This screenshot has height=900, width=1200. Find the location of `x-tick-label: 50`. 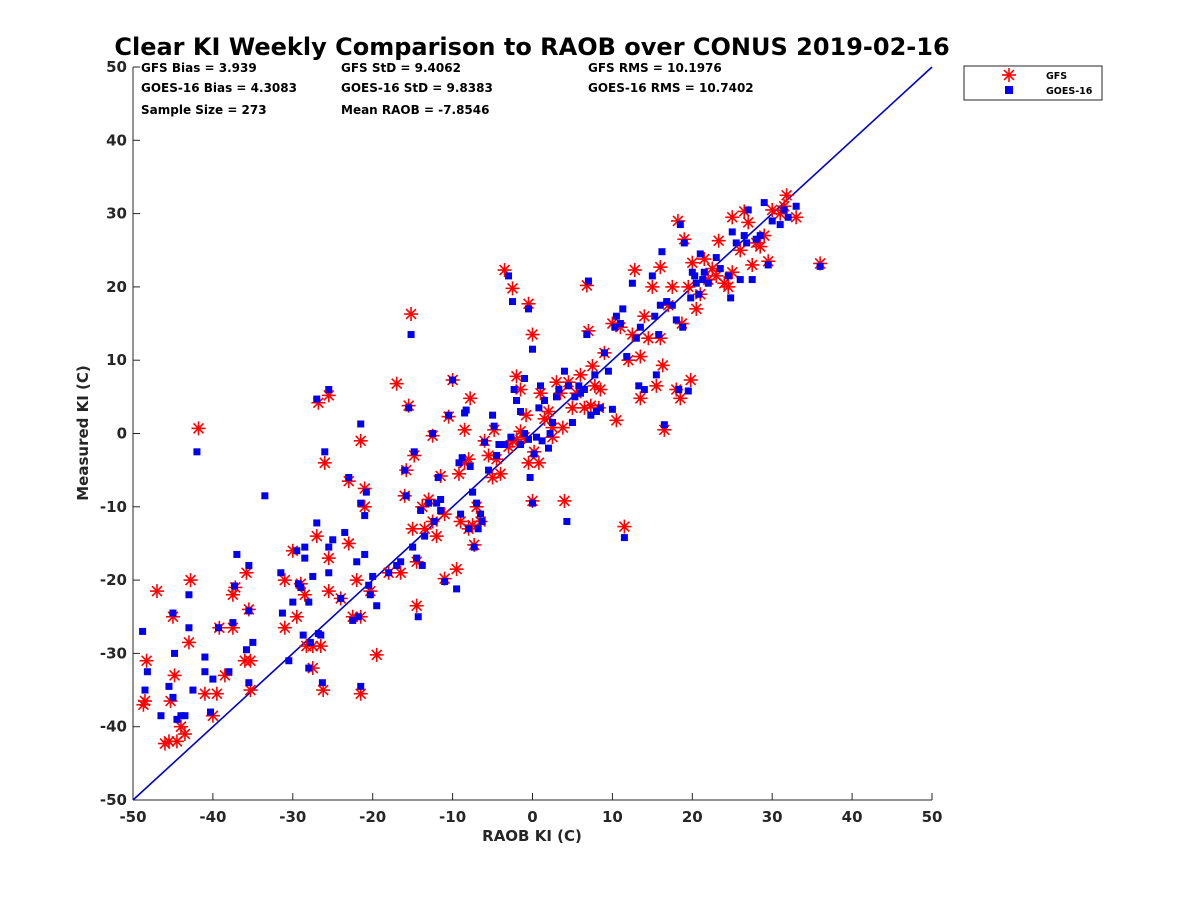

x-tick-label: 50 is located at coordinates (932, 817).